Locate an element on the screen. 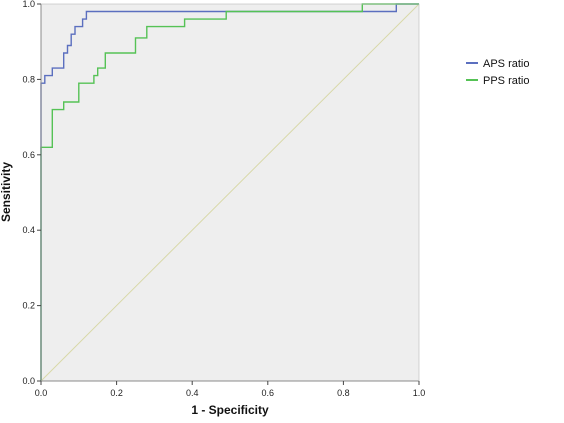 The height and width of the screenshot is (423, 564). legend-label-pps-ratio: PPS ratio is located at coordinates (506, 81).